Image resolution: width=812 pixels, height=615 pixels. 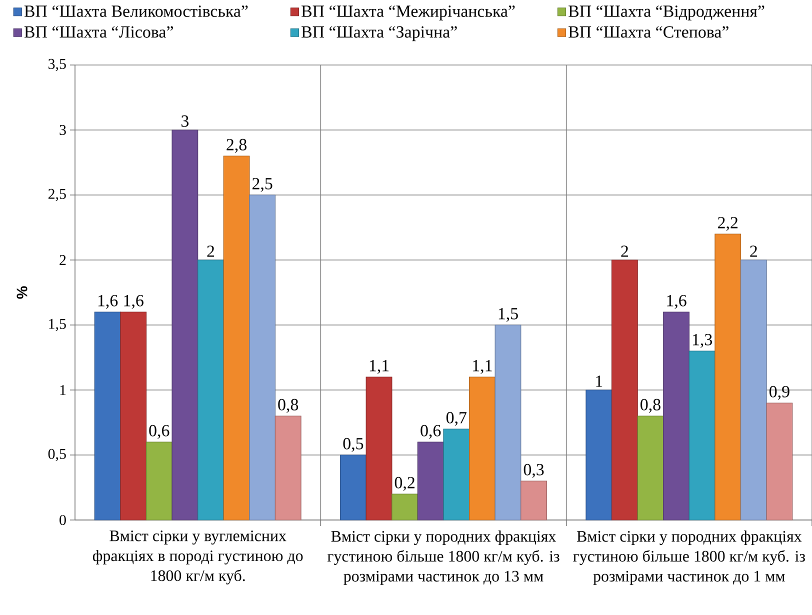 What do you see at coordinates (599, 381) in the screenshot?
I see `data-label: 1` at bounding box center [599, 381].